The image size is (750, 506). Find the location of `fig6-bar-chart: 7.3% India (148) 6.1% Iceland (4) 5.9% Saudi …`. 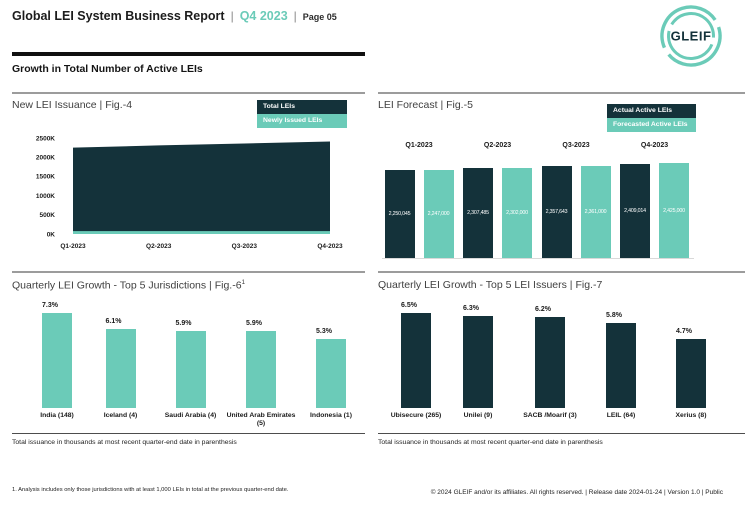

fig6-bar-chart: 7.3% India (148) 6.1% Iceland (4) 5.9% Saudi … is located at coordinates (188, 366).